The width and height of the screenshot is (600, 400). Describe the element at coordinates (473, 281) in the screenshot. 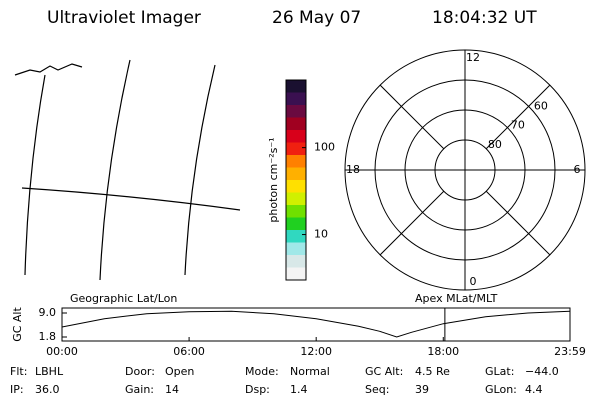

I see `mlt-label: 0` at that location.